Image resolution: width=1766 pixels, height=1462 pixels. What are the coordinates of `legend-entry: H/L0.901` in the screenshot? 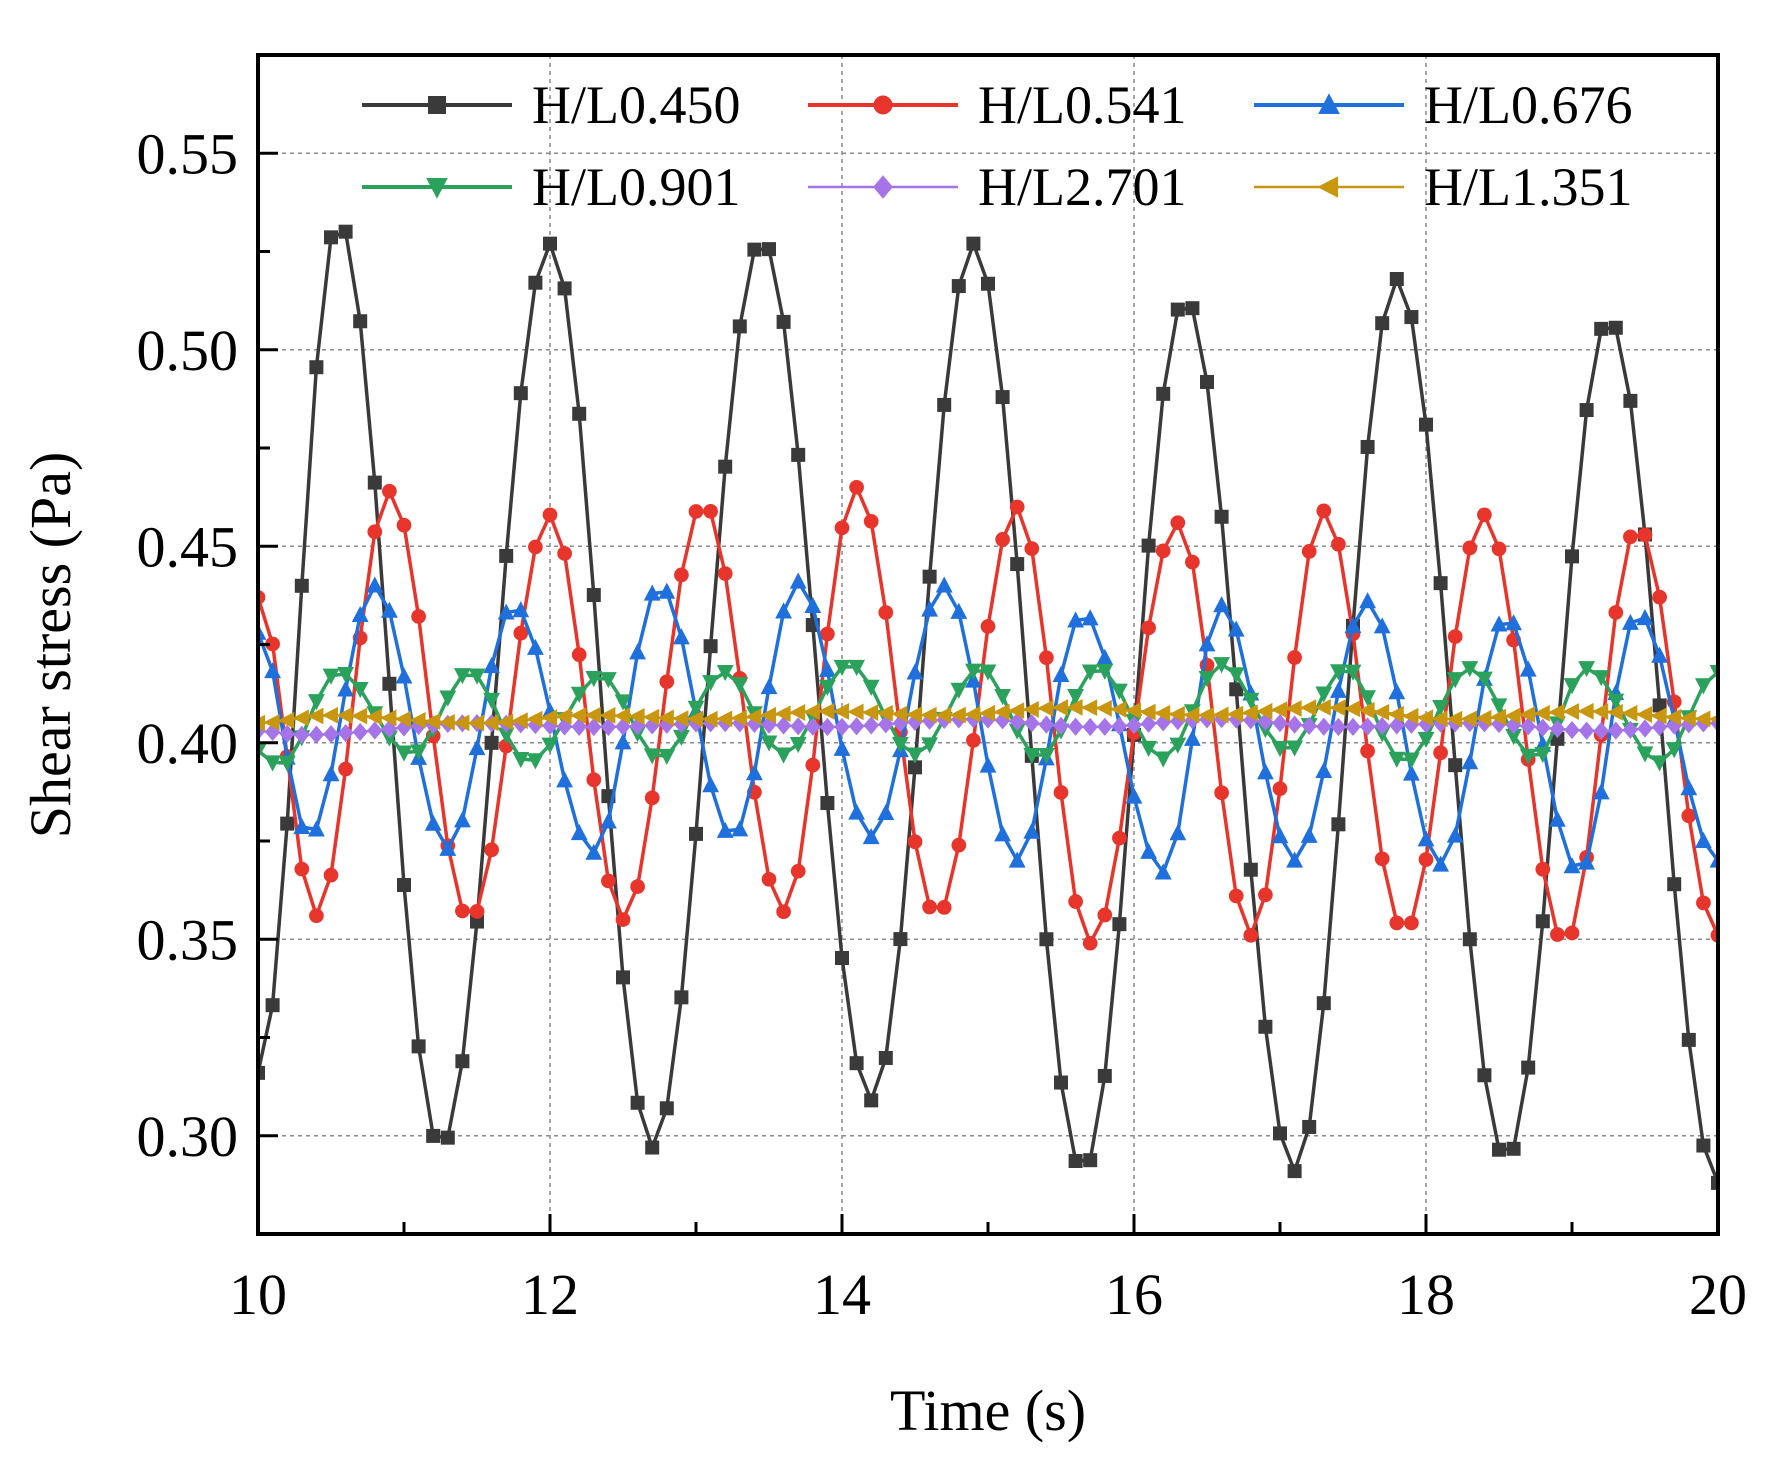 It's located at (551, 187).